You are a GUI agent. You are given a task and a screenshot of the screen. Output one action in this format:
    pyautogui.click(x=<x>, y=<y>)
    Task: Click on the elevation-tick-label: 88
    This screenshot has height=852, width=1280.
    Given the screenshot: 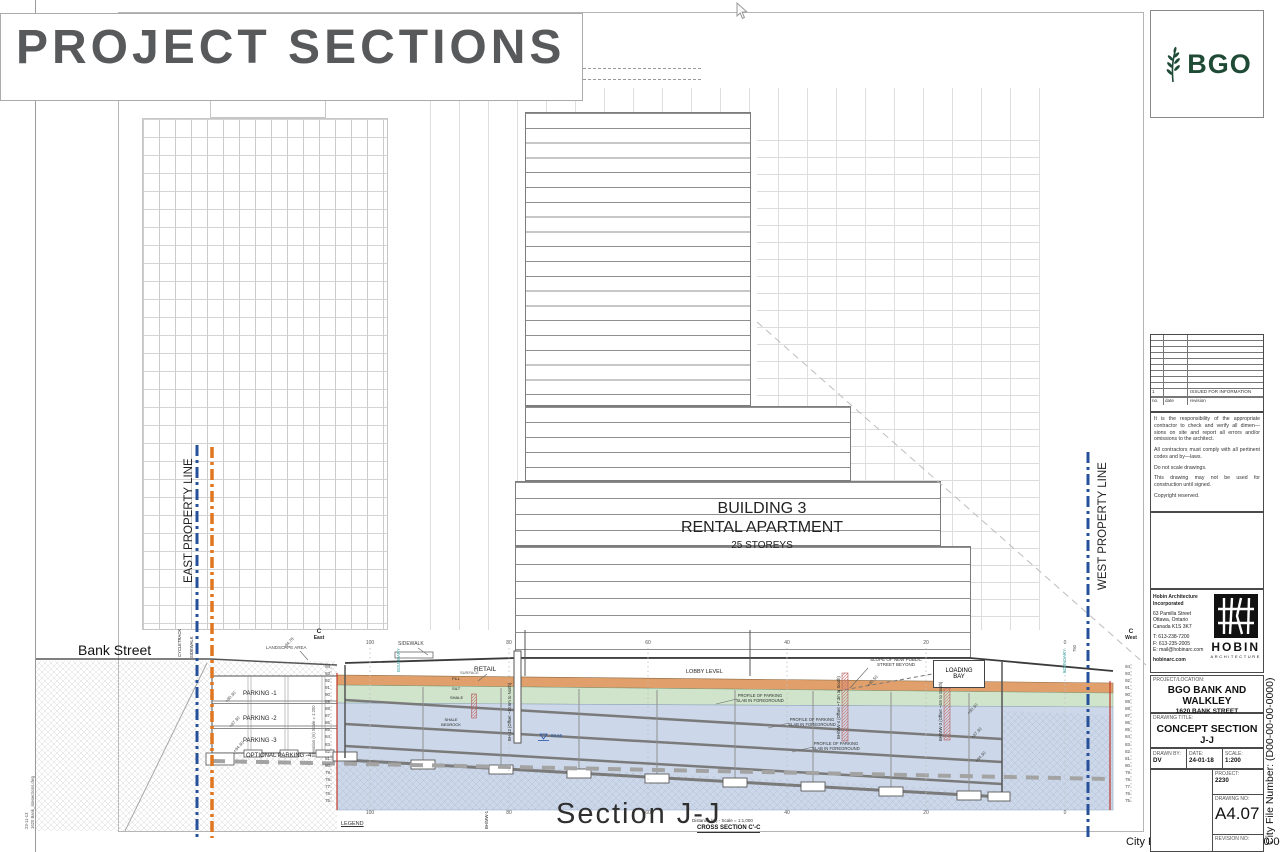 What is the action you would take?
    pyautogui.click(x=327, y=709)
    